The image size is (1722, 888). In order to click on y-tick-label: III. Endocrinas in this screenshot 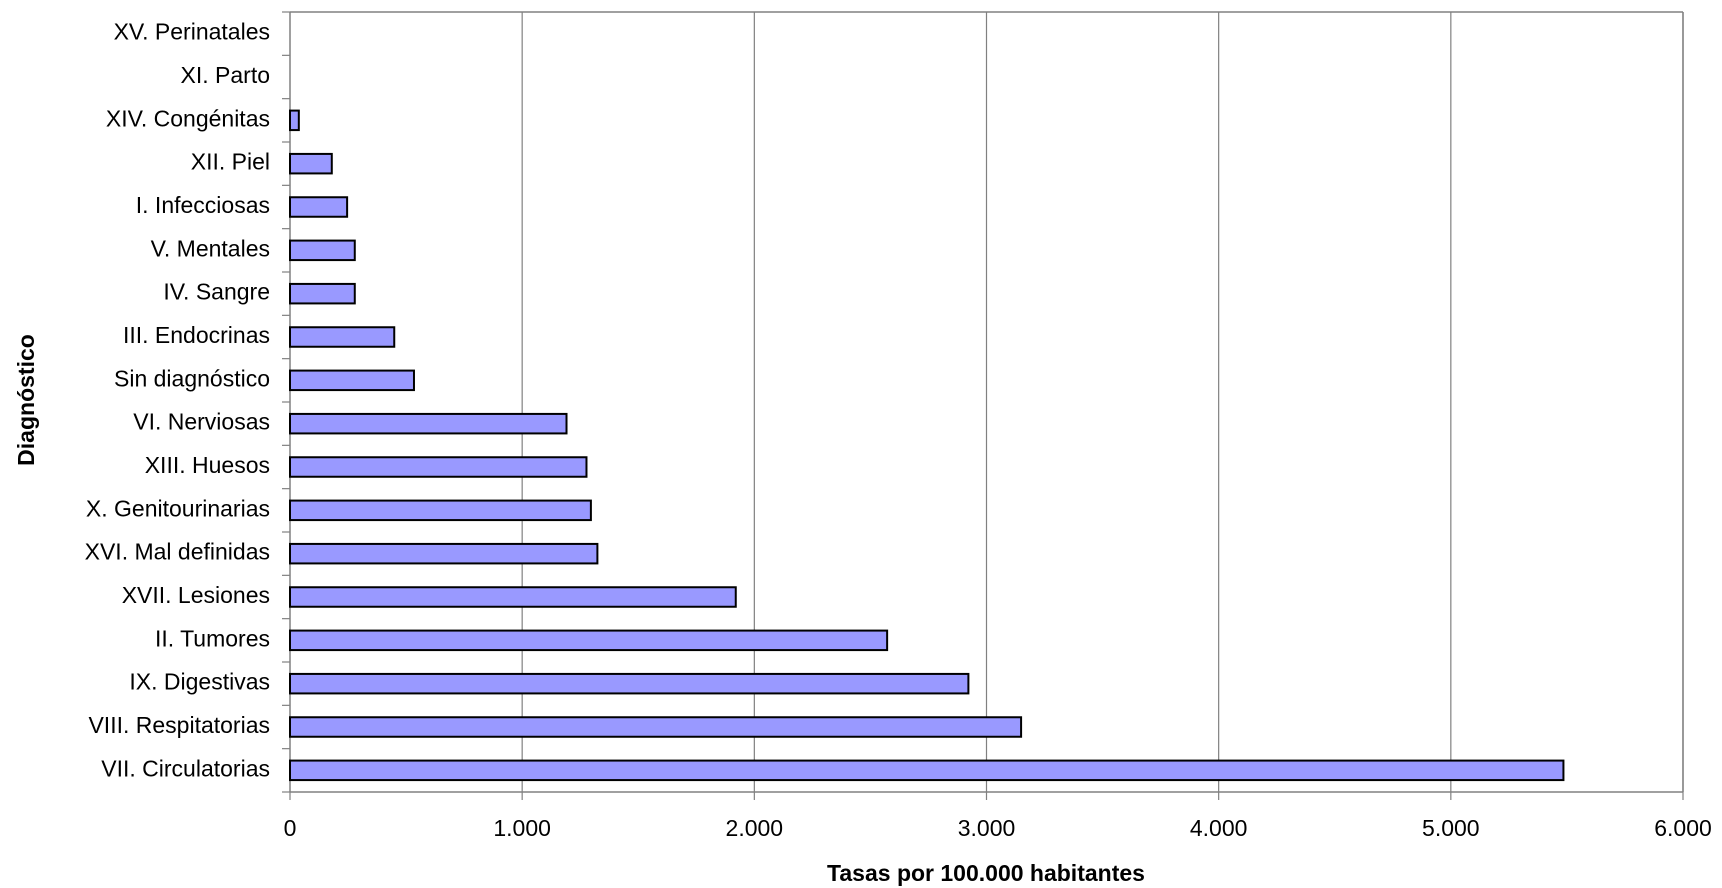, I will do `click(196, 335)`.